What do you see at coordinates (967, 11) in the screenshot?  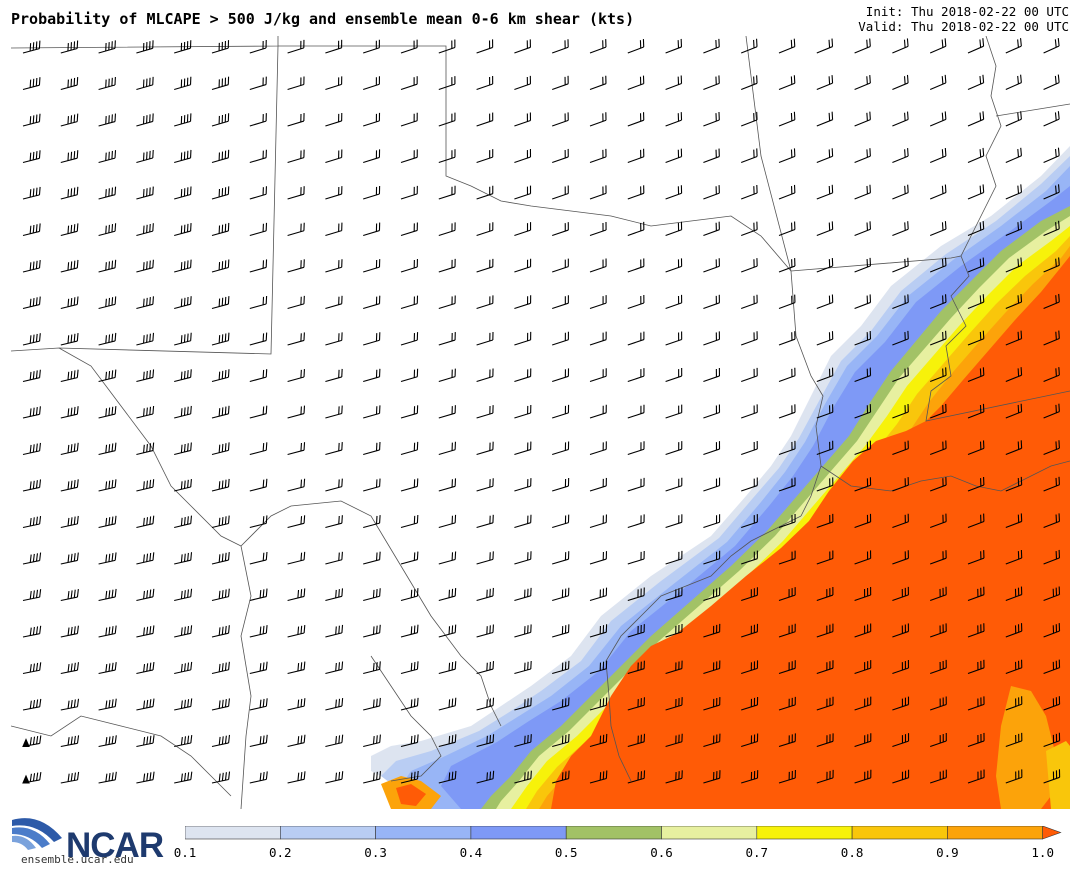 I see `init-time: Init: Thu 2018-02-22 00 UTC` at bounding box center [967, 11].